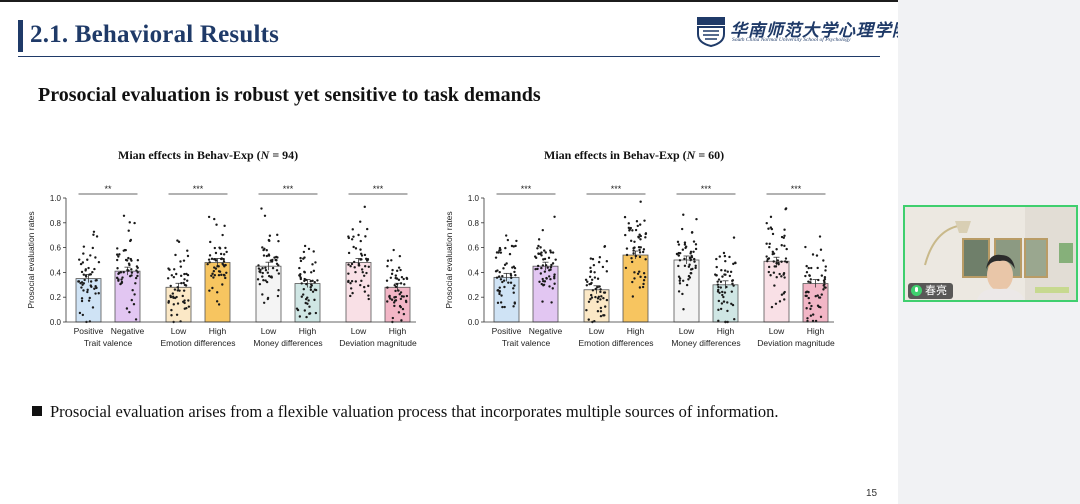  Describe the element at coordinates (777, 331) in the screenshot. I see `x-tick-label: Low` at that location.